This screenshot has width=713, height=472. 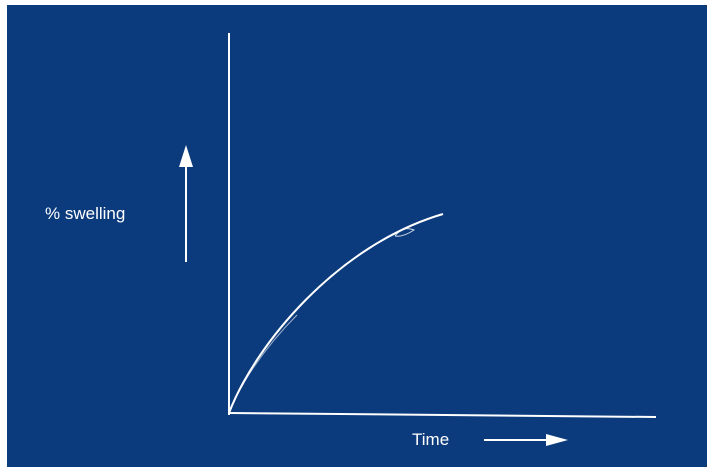 What do you see at coordinates (431, 439) in the screenshot?
I see `x-axis-label: Time` at bounding box center [431, 439].